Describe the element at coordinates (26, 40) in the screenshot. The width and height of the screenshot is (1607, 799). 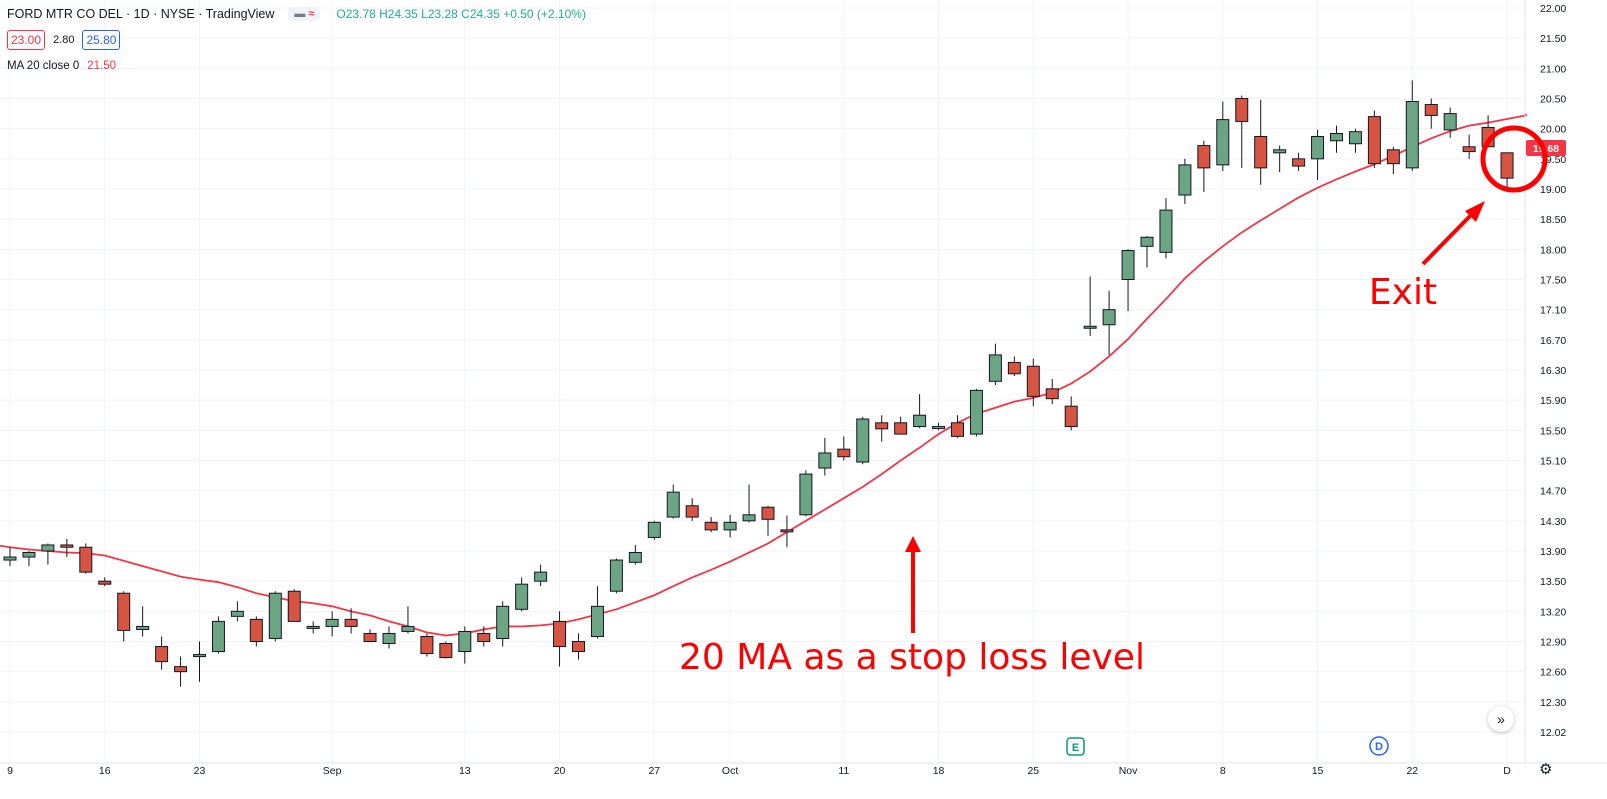
I see `sell-price-button: 23.00` at that location.